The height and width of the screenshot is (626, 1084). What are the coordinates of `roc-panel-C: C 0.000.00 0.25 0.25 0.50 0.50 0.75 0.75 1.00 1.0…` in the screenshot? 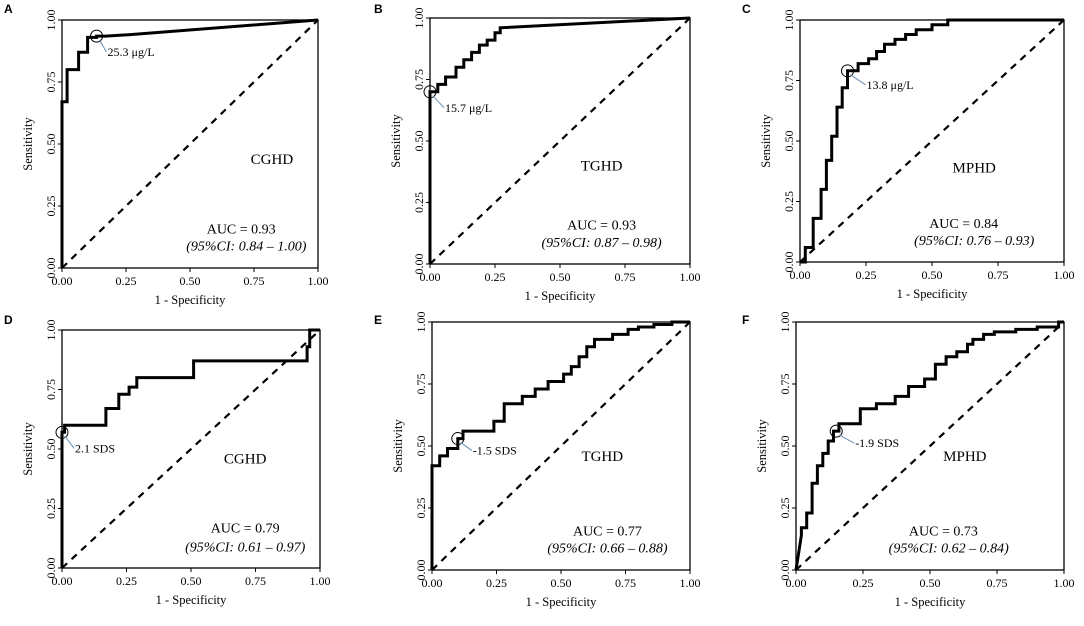 It's located at (908, 151).